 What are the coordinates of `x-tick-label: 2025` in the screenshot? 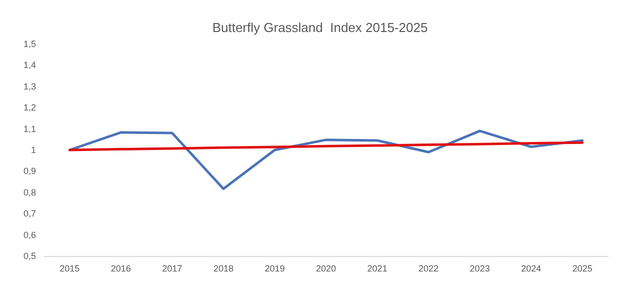 It's located at (582, 269).